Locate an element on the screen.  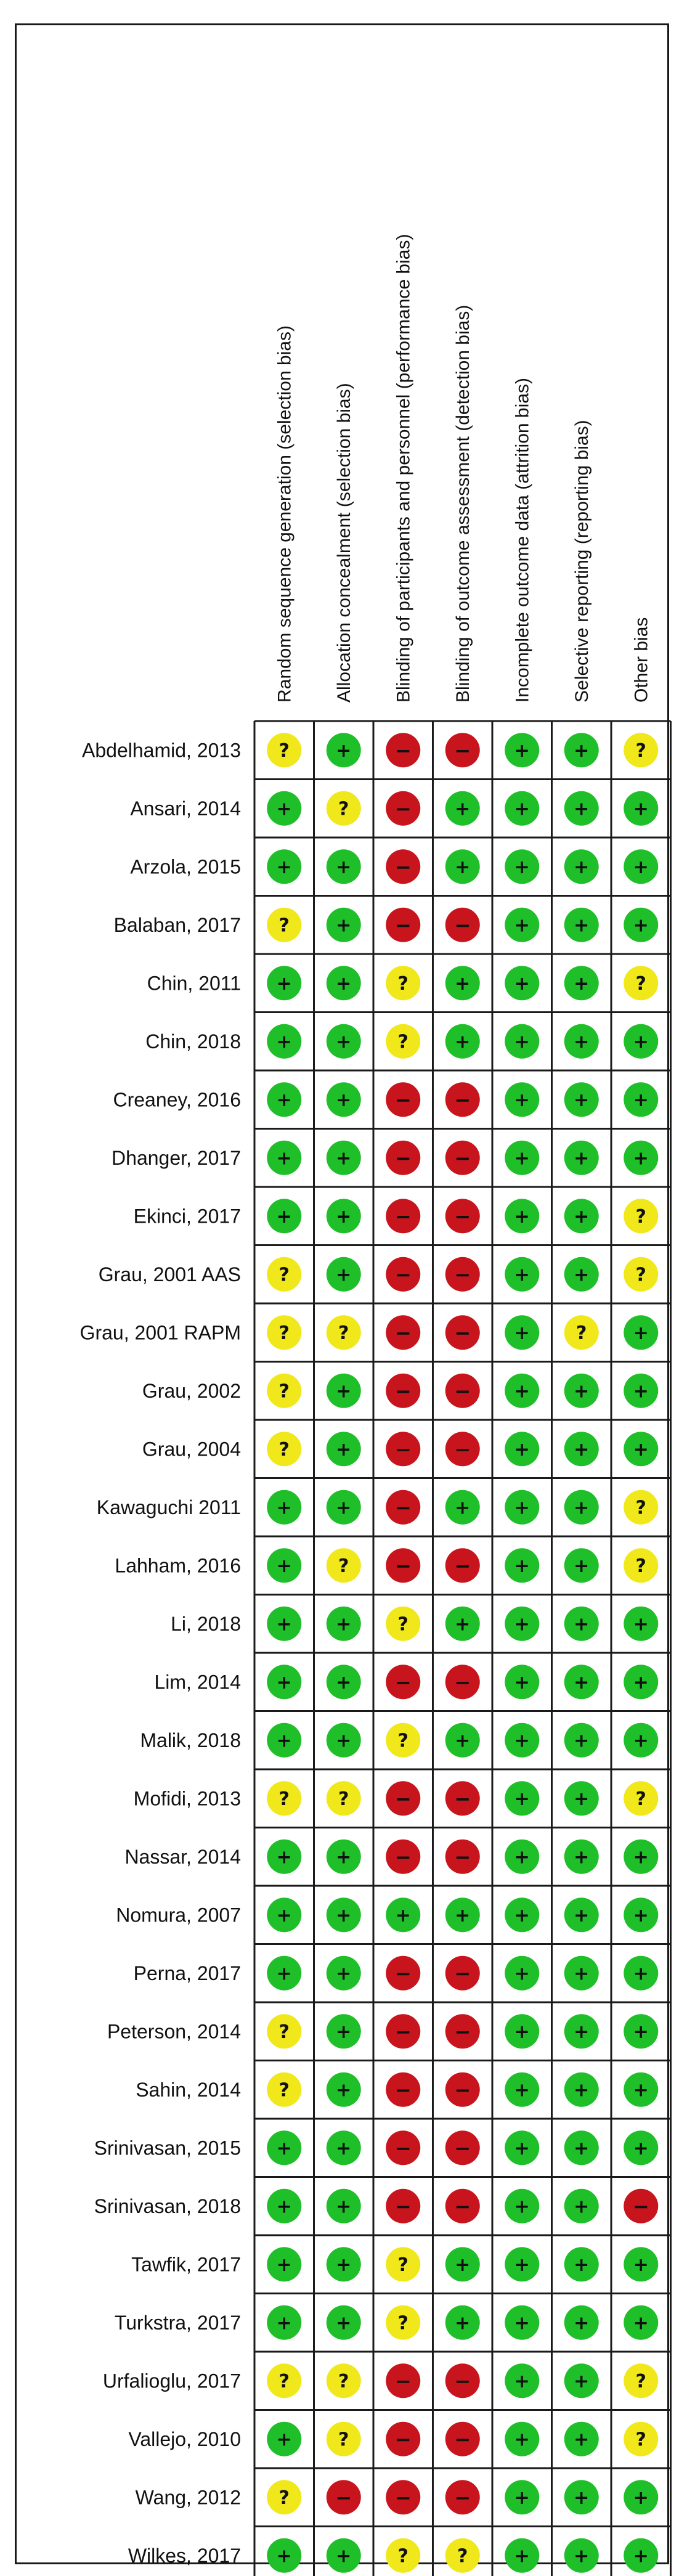
study-label: Tawfik, 2017 is located at coordinates (186, 2264).